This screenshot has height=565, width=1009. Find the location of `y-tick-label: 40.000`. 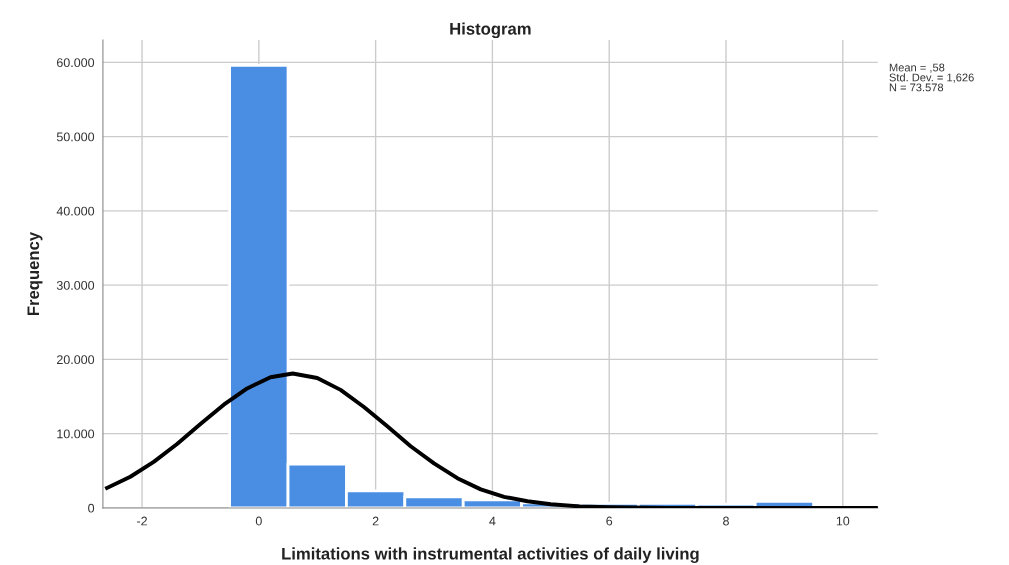

y-tick-label: 40.000 is located at coordinates (75, 211).